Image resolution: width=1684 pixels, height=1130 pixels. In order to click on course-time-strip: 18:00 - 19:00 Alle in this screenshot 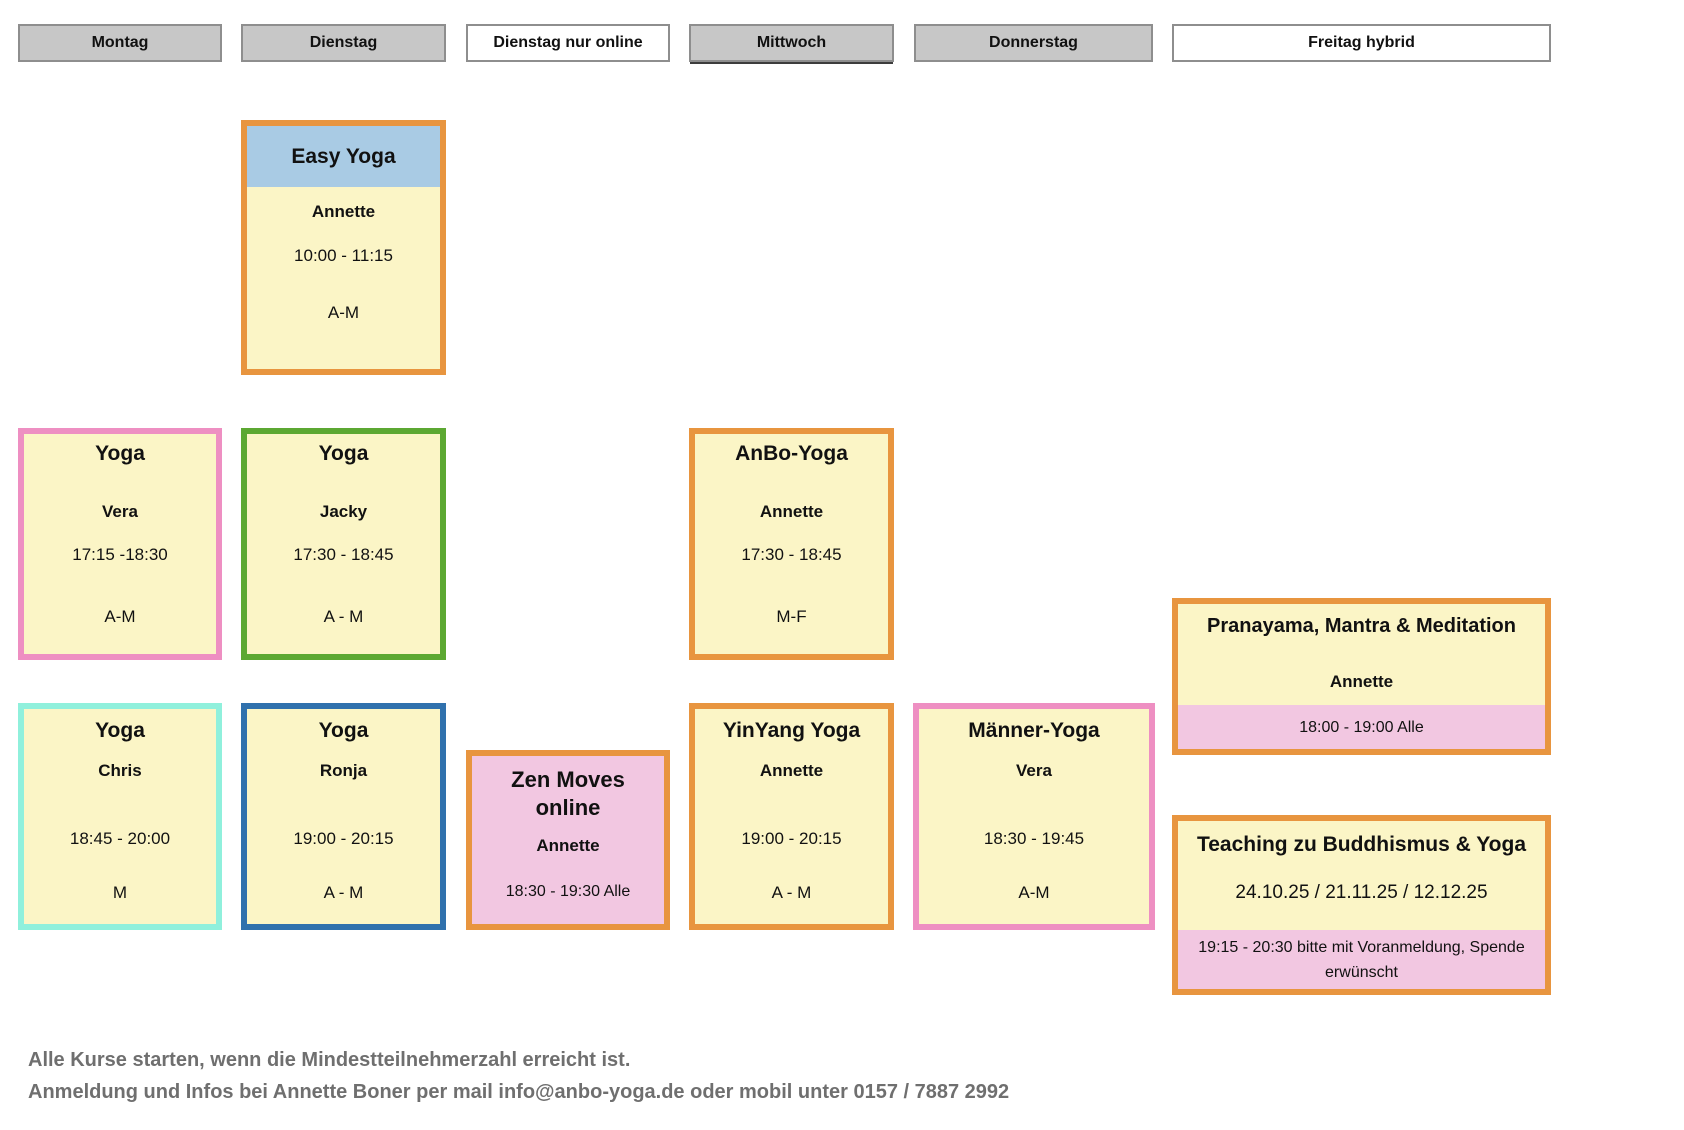, I will do `click(1361, 727)`.